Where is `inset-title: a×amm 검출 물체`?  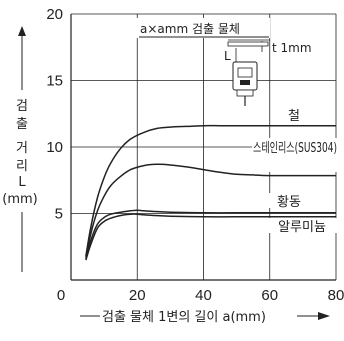 inset-title: a×amm 검출 물체 is located at coordinates (190, 29).